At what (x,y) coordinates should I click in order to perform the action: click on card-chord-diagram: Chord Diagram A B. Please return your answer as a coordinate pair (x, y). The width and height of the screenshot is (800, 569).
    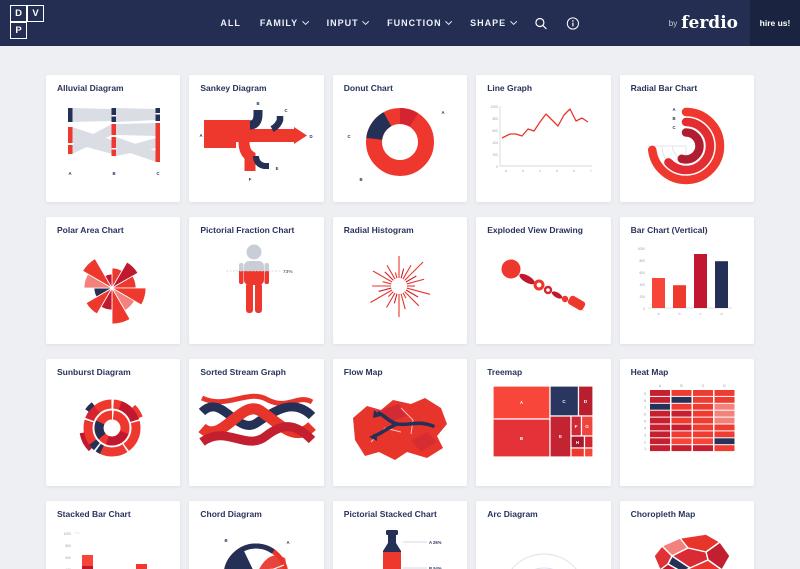
    Looking at the image, I should click on (256, 535).